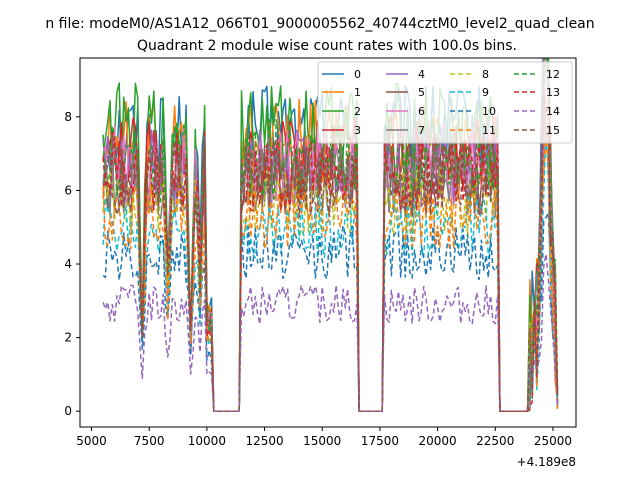 The image size is (640, 480). Describe the element at coordinates (485, 74) in the screenshot. I see `legend-label-8: 8` at that location.